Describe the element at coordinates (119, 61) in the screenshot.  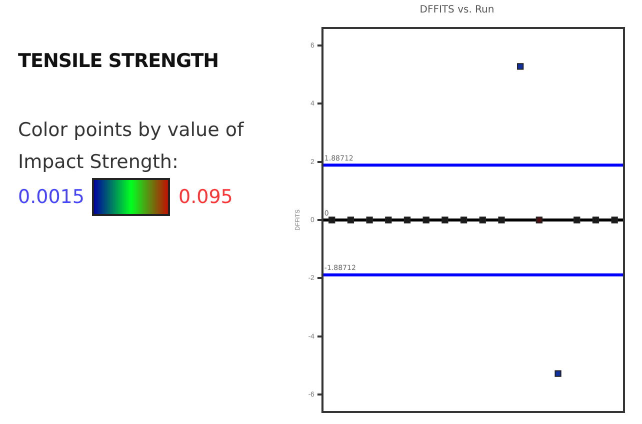
I see `text: TENSILE STRENGTH` at that location.